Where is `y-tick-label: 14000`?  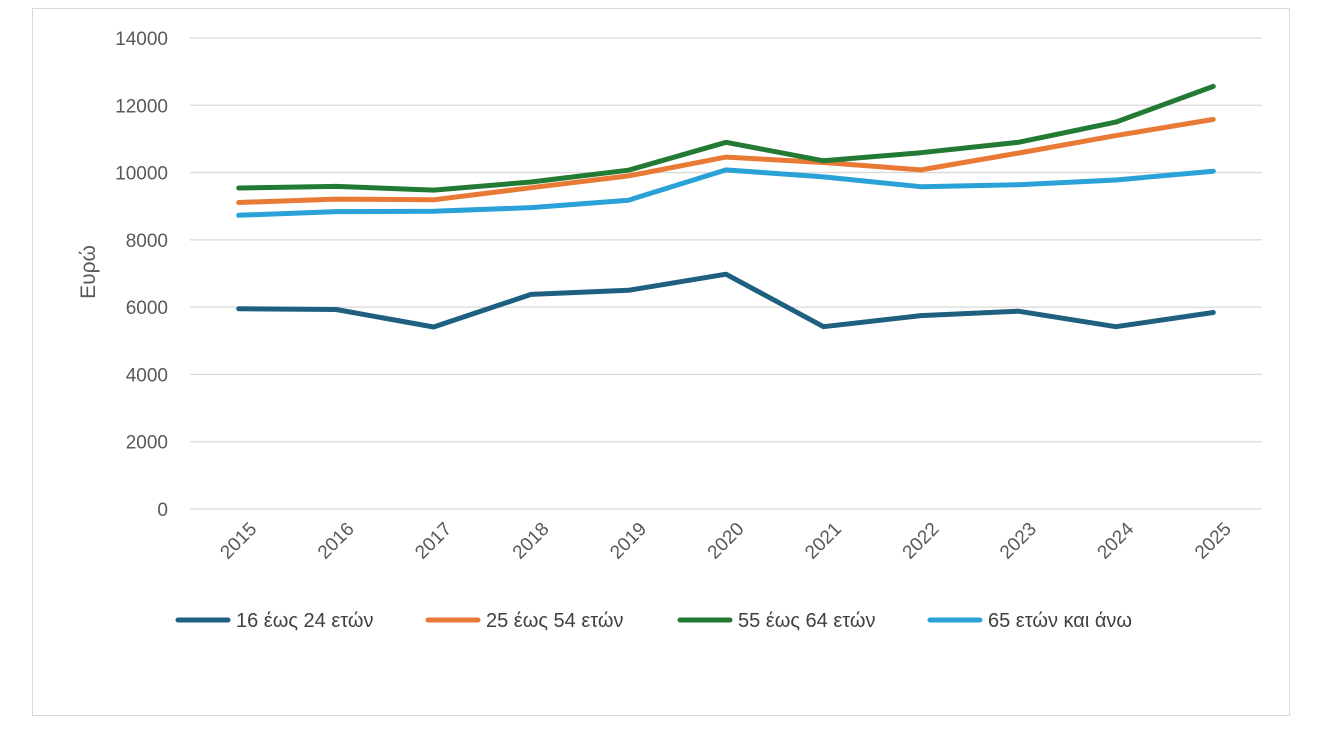
y-tick-label: 14000 is located at coordinates (141, 39).